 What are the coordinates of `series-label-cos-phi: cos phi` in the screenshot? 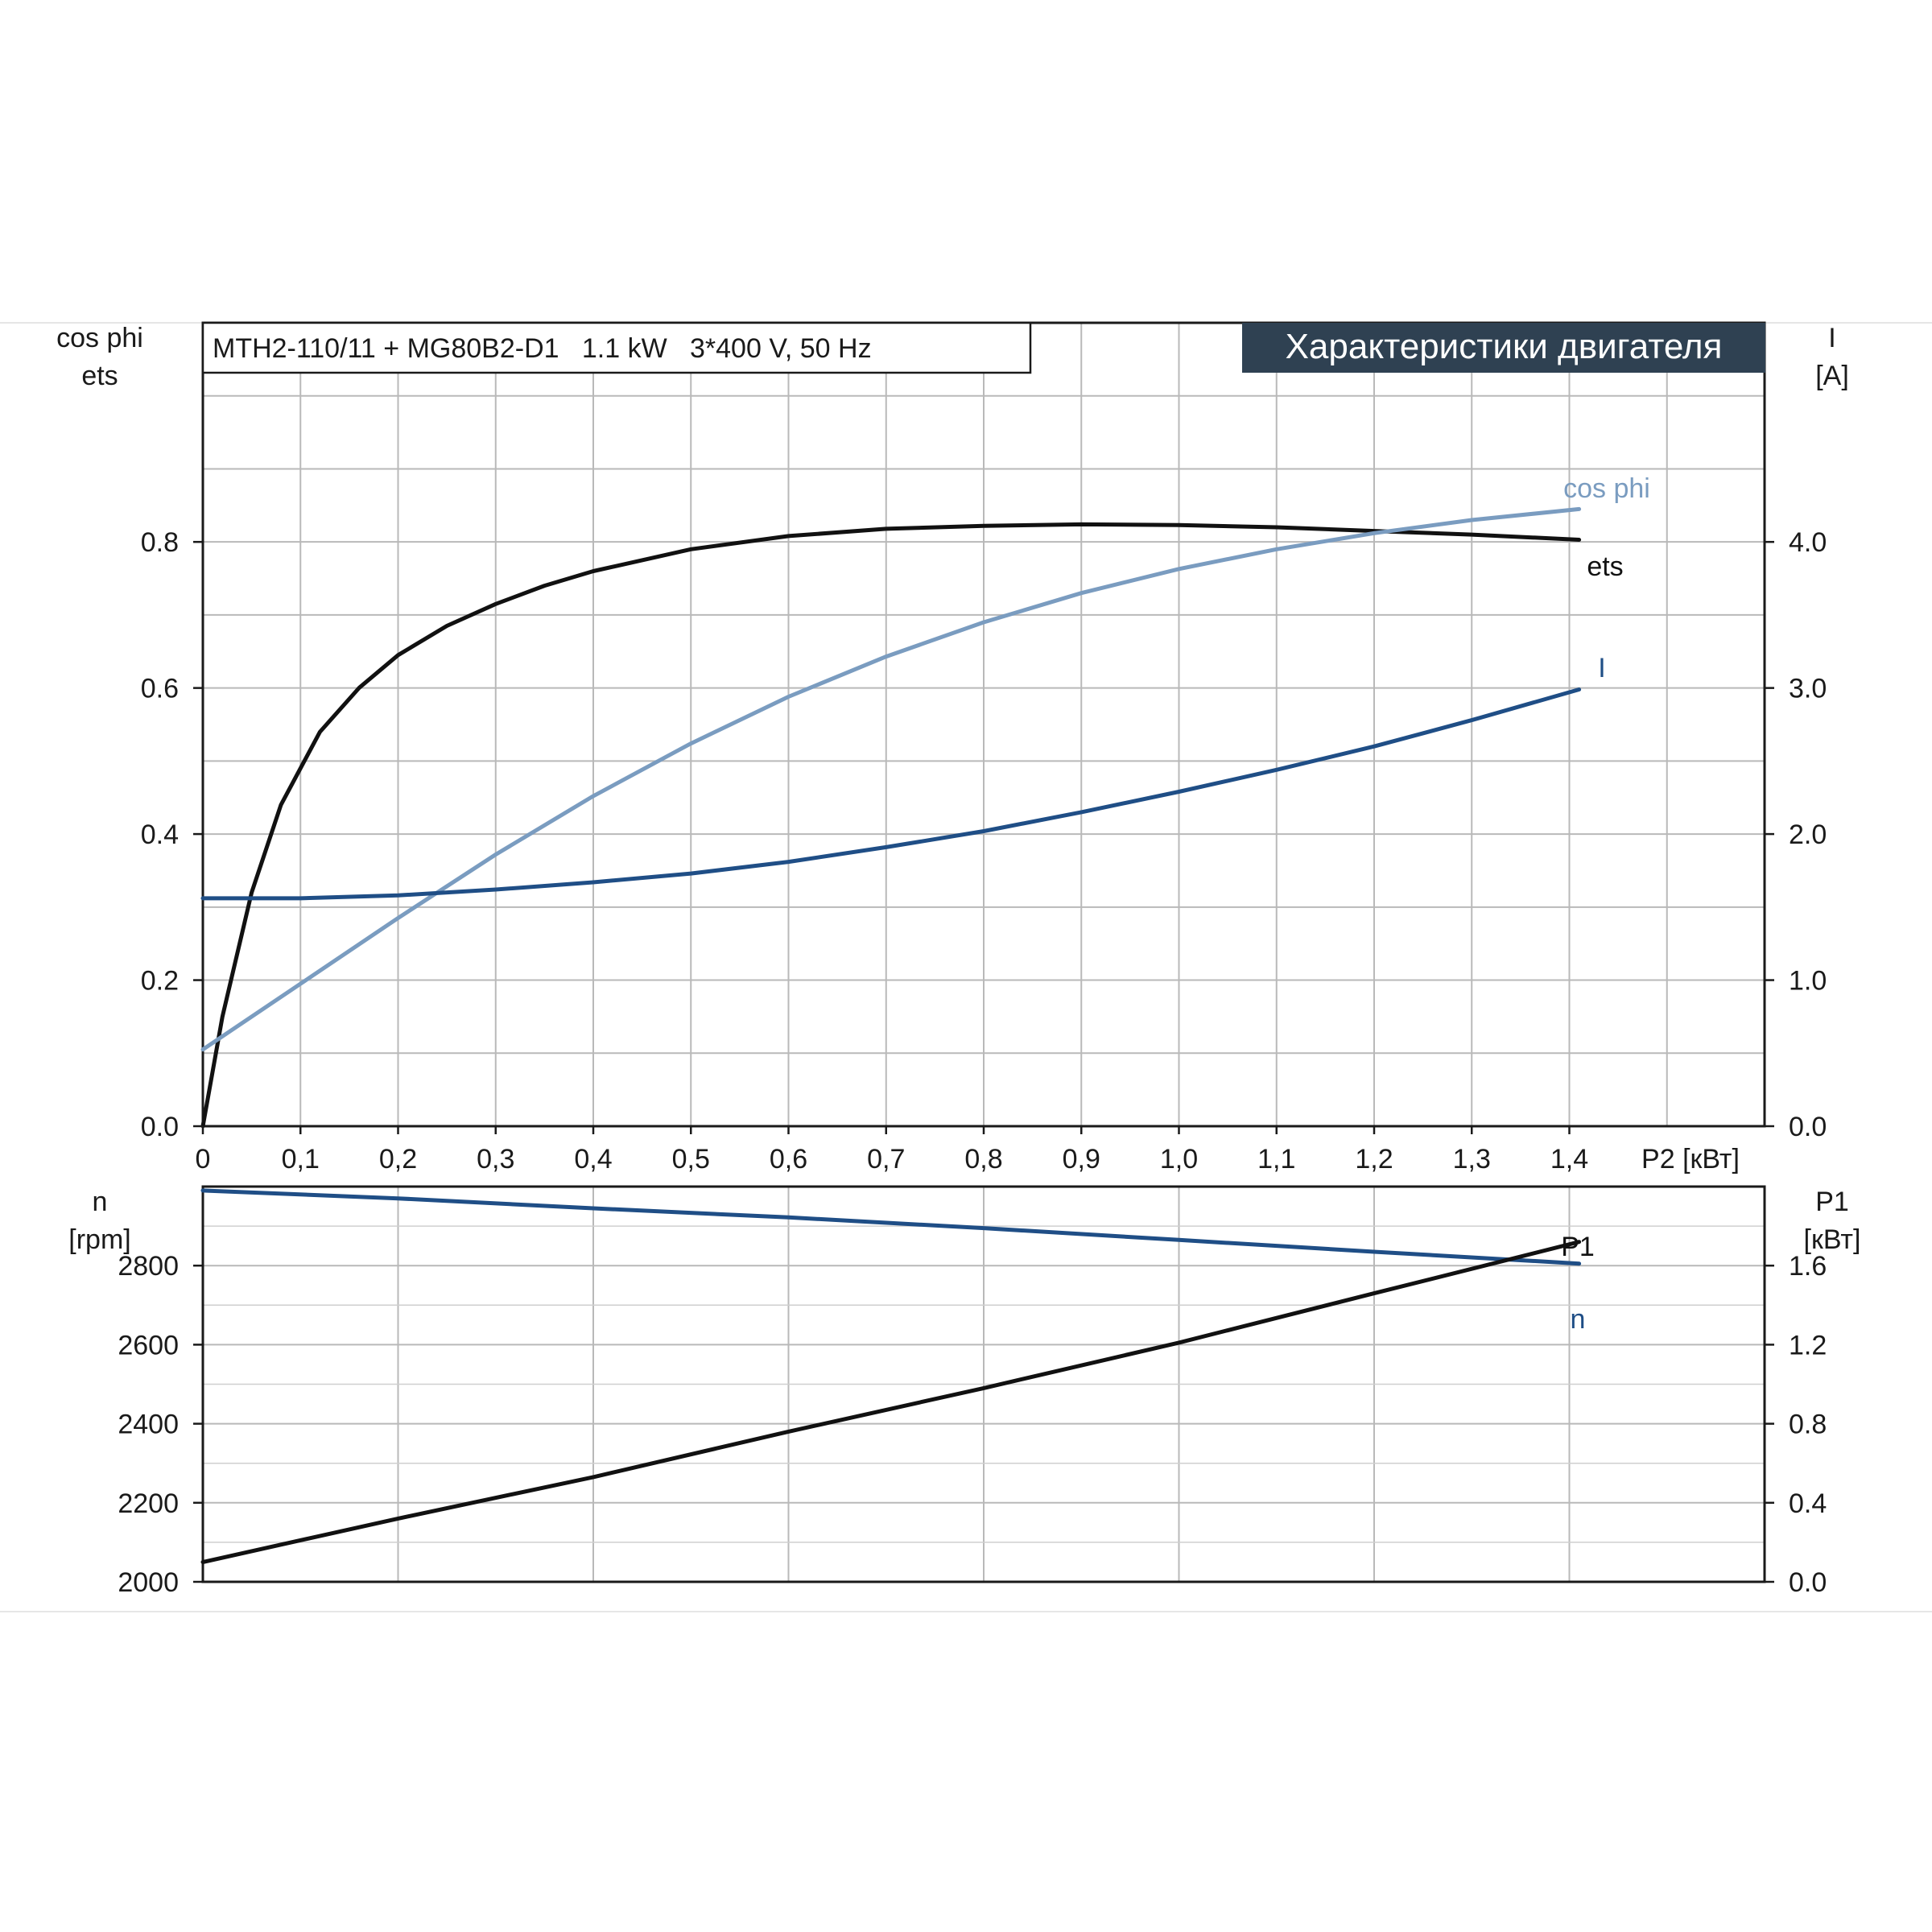 It's located at (1606, 488).